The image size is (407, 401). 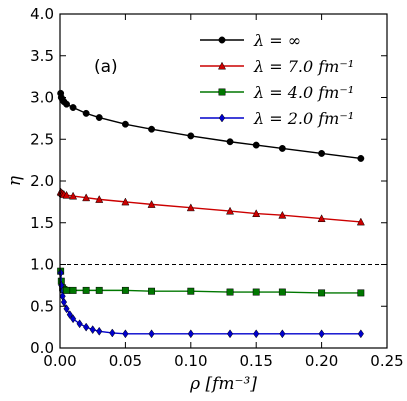 What do you see at coordinates (42, 306) in the screenshot?
I see `y-tick-label: 0.5` at bounding box center [42, 306].